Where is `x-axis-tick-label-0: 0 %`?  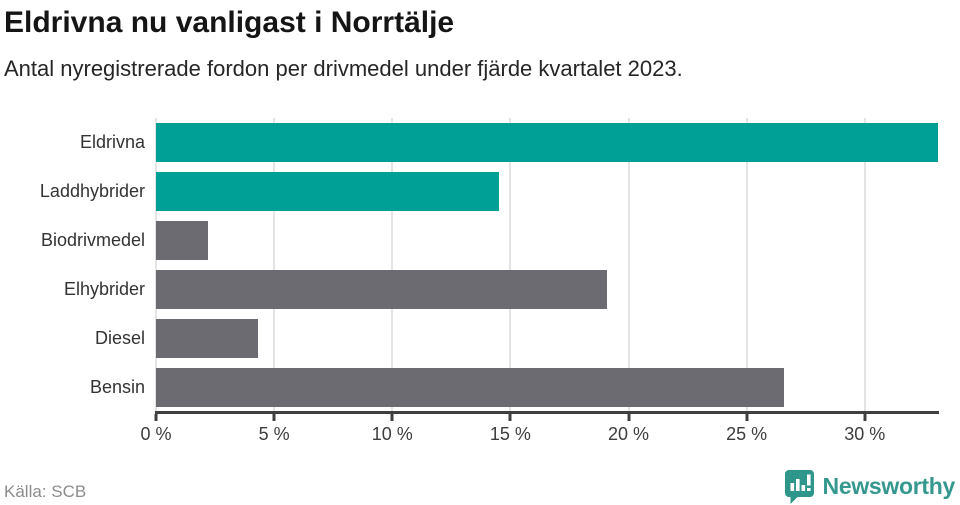 x-axis-tick-label-0: 0 % is located at coordinates (156, 434).